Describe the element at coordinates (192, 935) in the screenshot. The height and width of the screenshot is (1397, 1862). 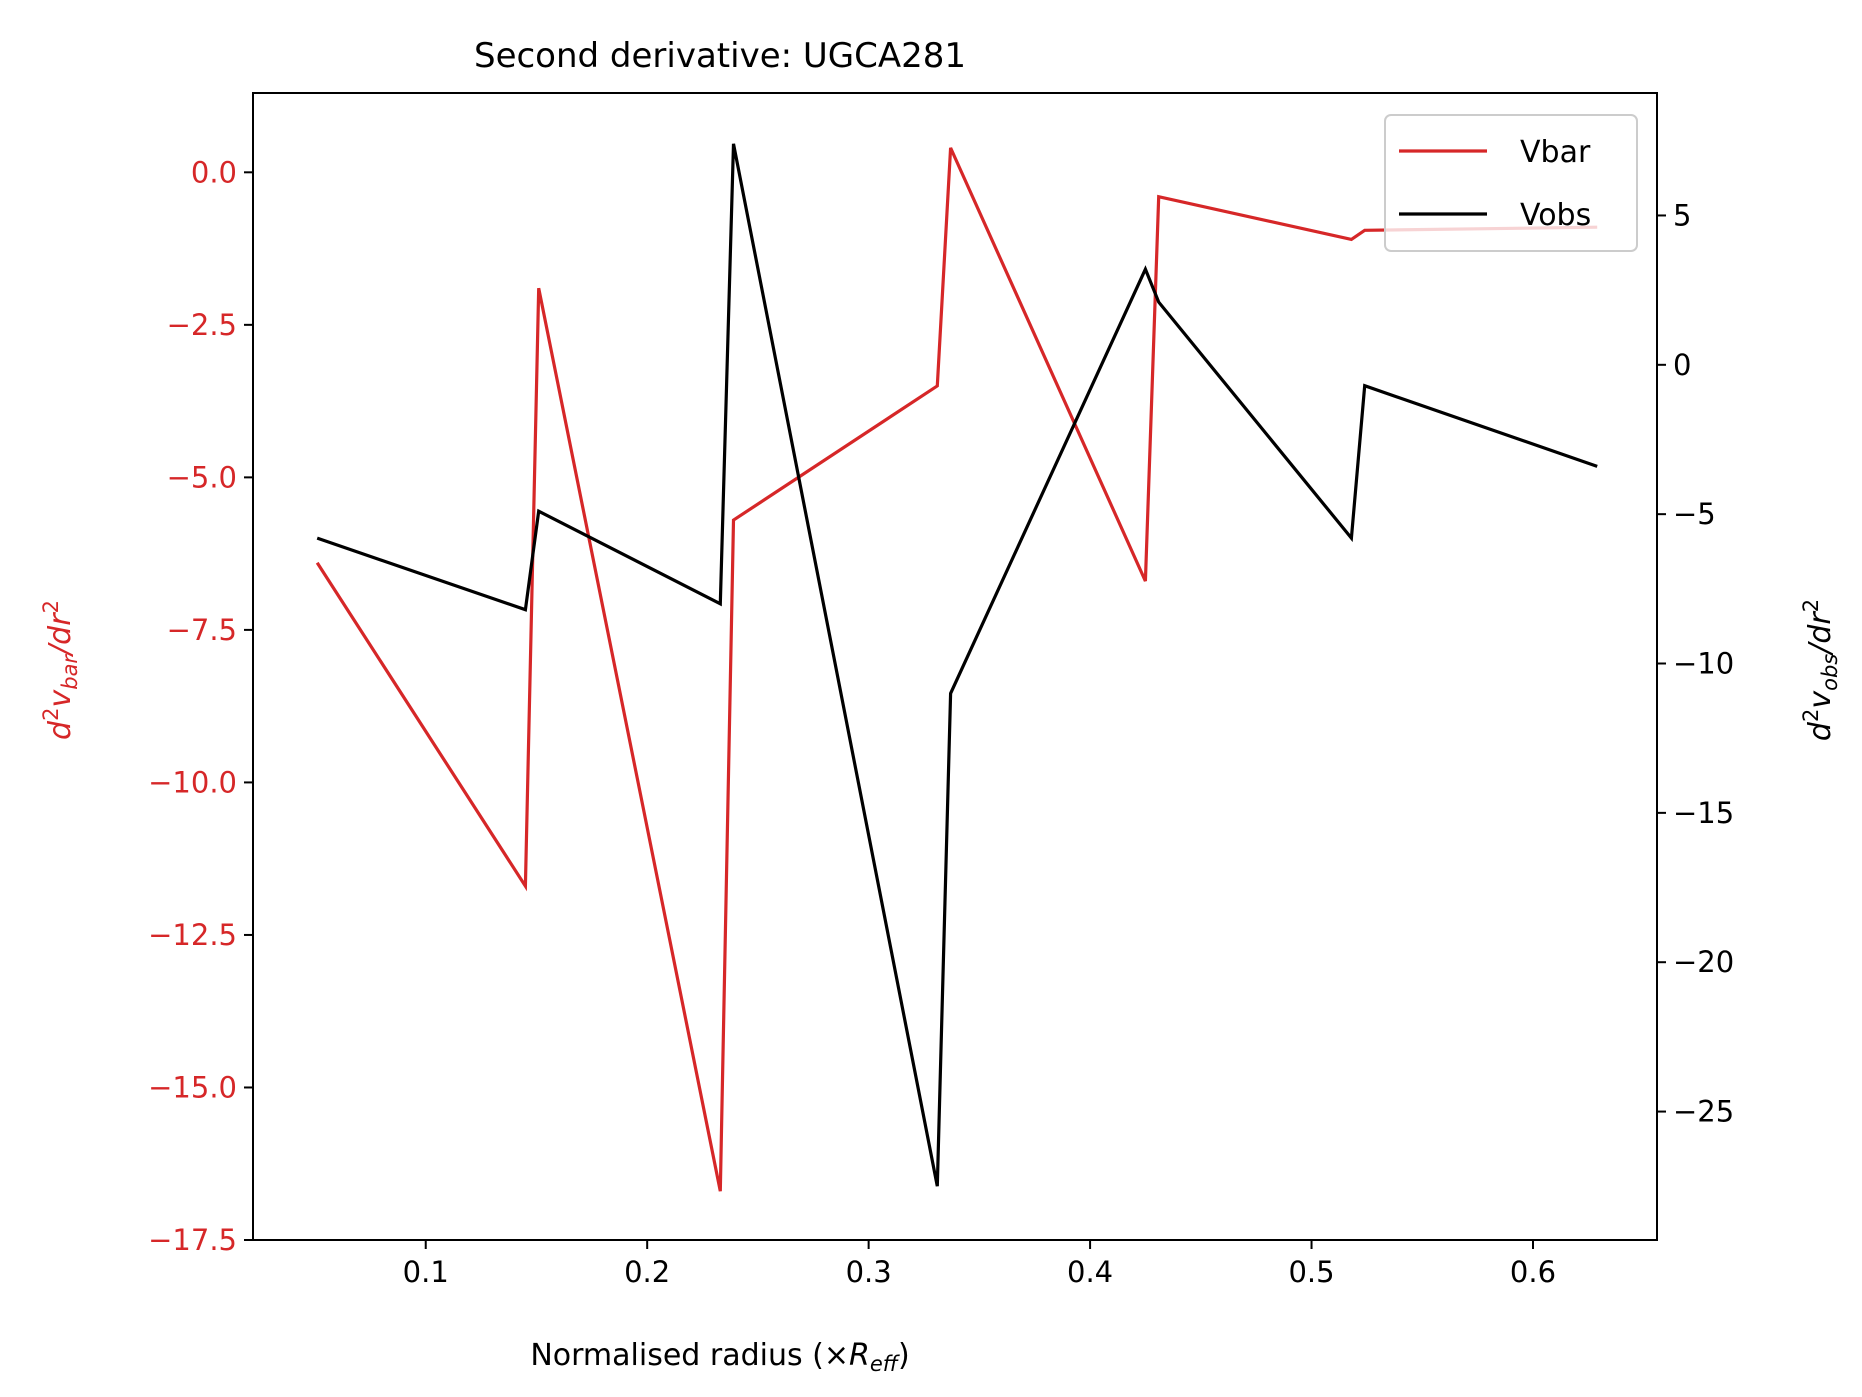
I see `y-left-tick-label: −12.5` at that location.